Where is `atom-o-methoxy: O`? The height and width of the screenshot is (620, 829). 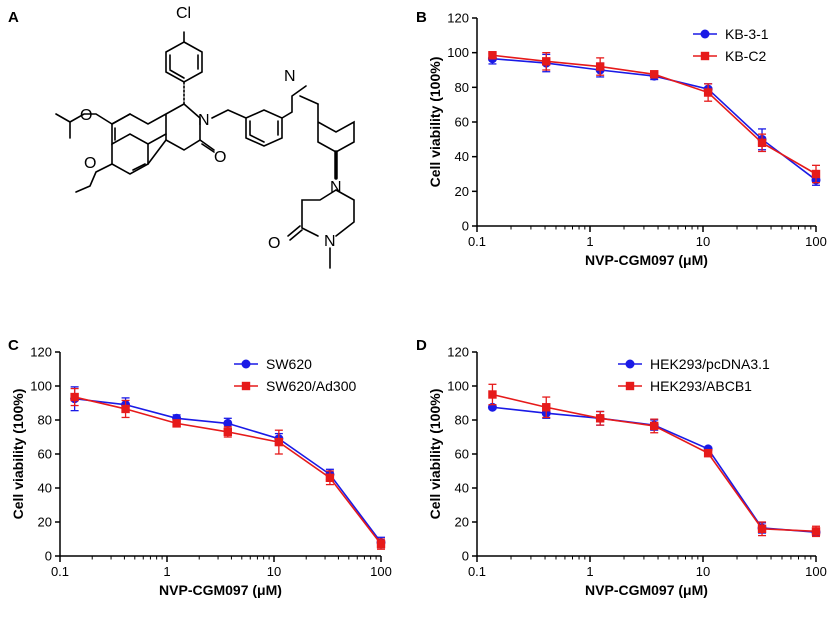
atom-o-methoxy: O is located at coordinates (90, 163).